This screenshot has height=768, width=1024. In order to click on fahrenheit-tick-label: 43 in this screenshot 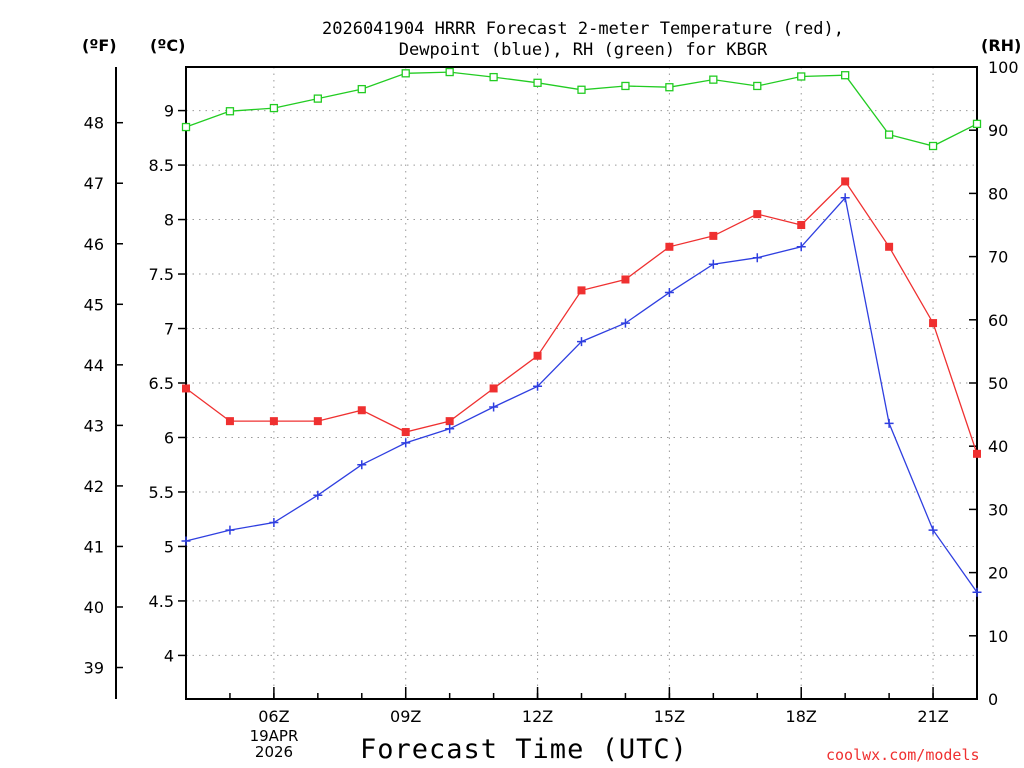, I will do `click(94, 425)`.